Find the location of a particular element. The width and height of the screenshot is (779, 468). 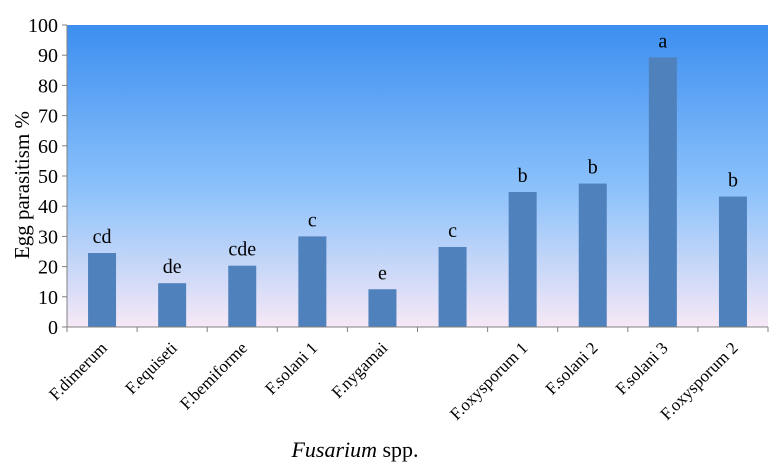

y-tick-label: 100 is located at coordinates (43, 26).